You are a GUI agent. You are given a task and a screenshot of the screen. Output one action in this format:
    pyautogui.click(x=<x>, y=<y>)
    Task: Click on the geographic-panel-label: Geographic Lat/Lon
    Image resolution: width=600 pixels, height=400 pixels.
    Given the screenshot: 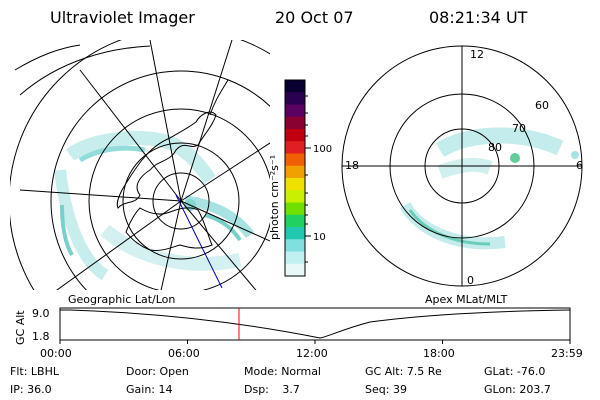 What is the action you would take?
    pyautogui.click(x=121, y=299)
    